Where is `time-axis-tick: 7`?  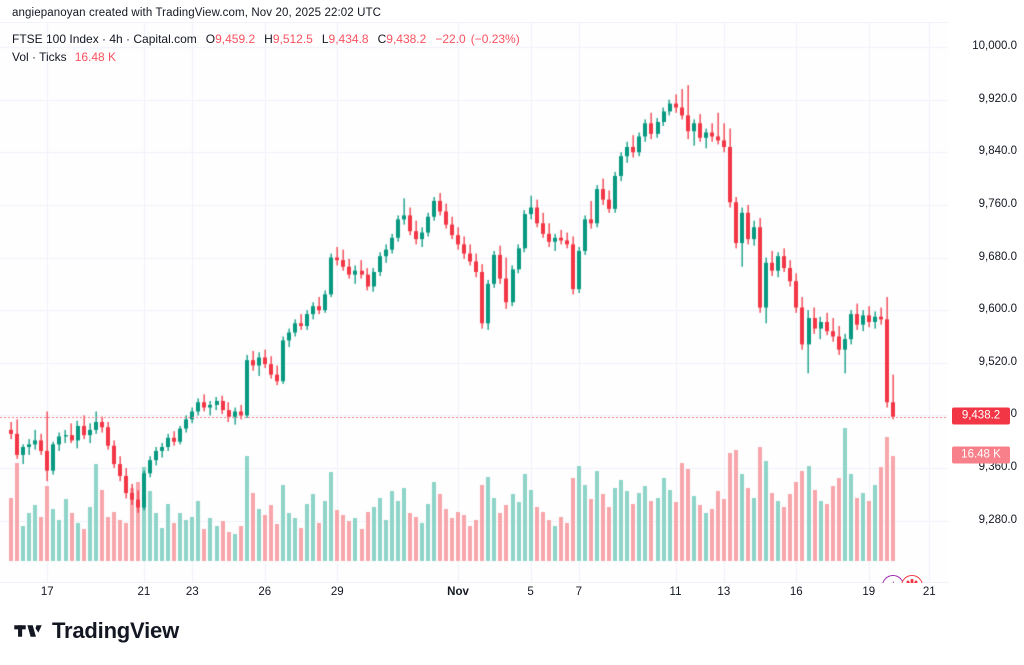 time-axis-tick: 7 is located at coordinates (579, 592).